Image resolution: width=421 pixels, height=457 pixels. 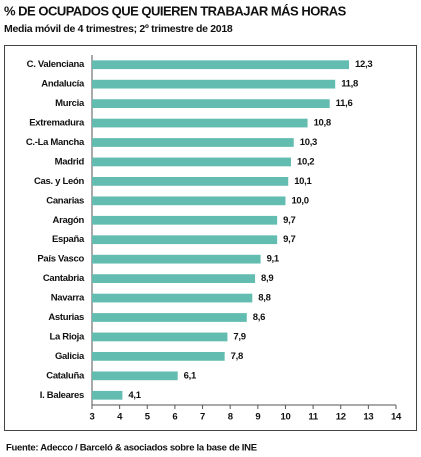 What do you see at coordinates (264, 298) in the screenshot?
I see `value-label: 8,8` at bounding box center [264, 298].